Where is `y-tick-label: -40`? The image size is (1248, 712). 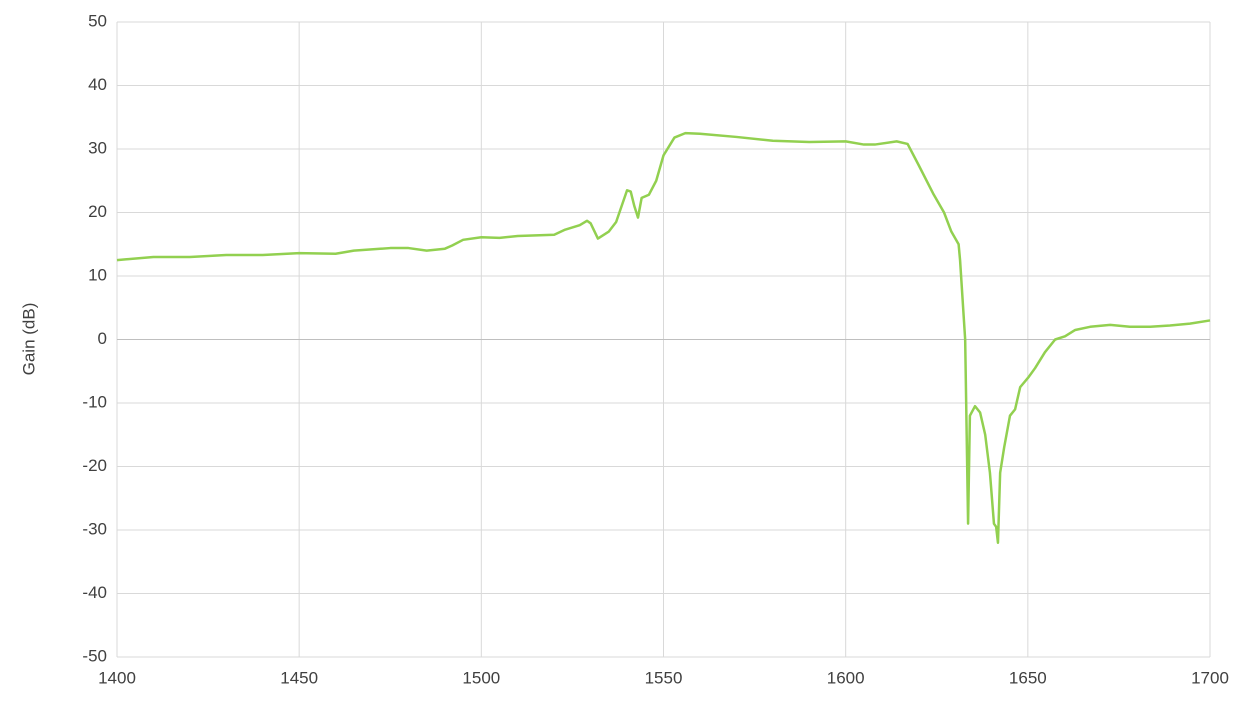 y-tick-label: -40 is located at coordinates (94, 592).